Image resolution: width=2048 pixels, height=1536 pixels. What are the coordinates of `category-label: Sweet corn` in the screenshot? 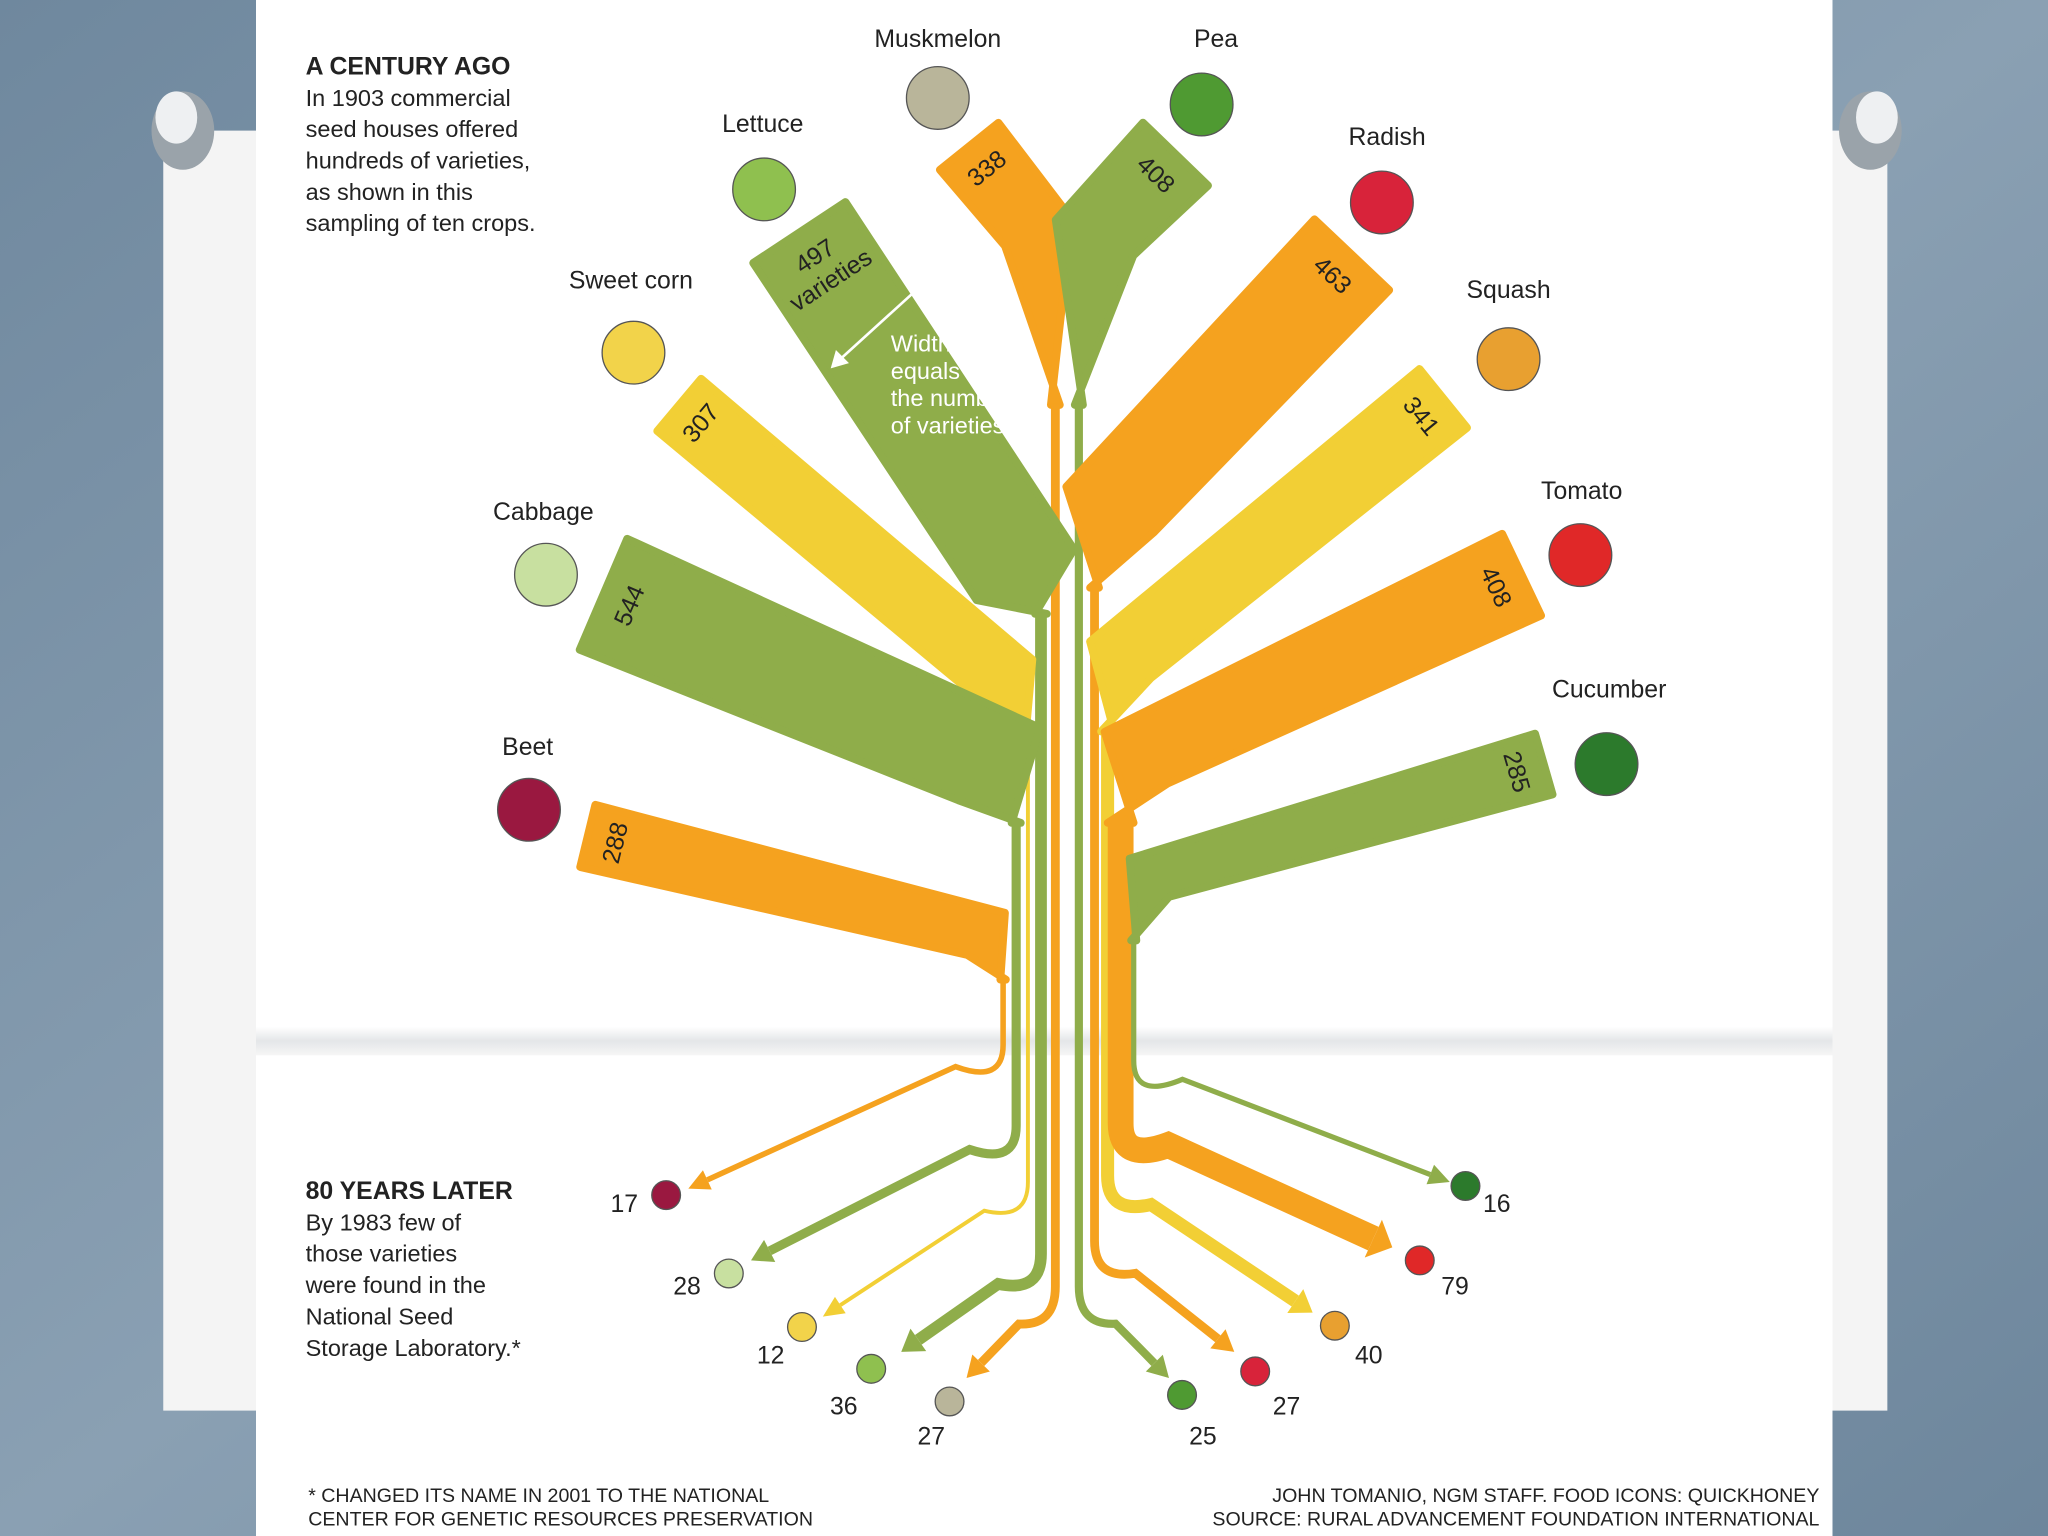 It's located at (631, 281).